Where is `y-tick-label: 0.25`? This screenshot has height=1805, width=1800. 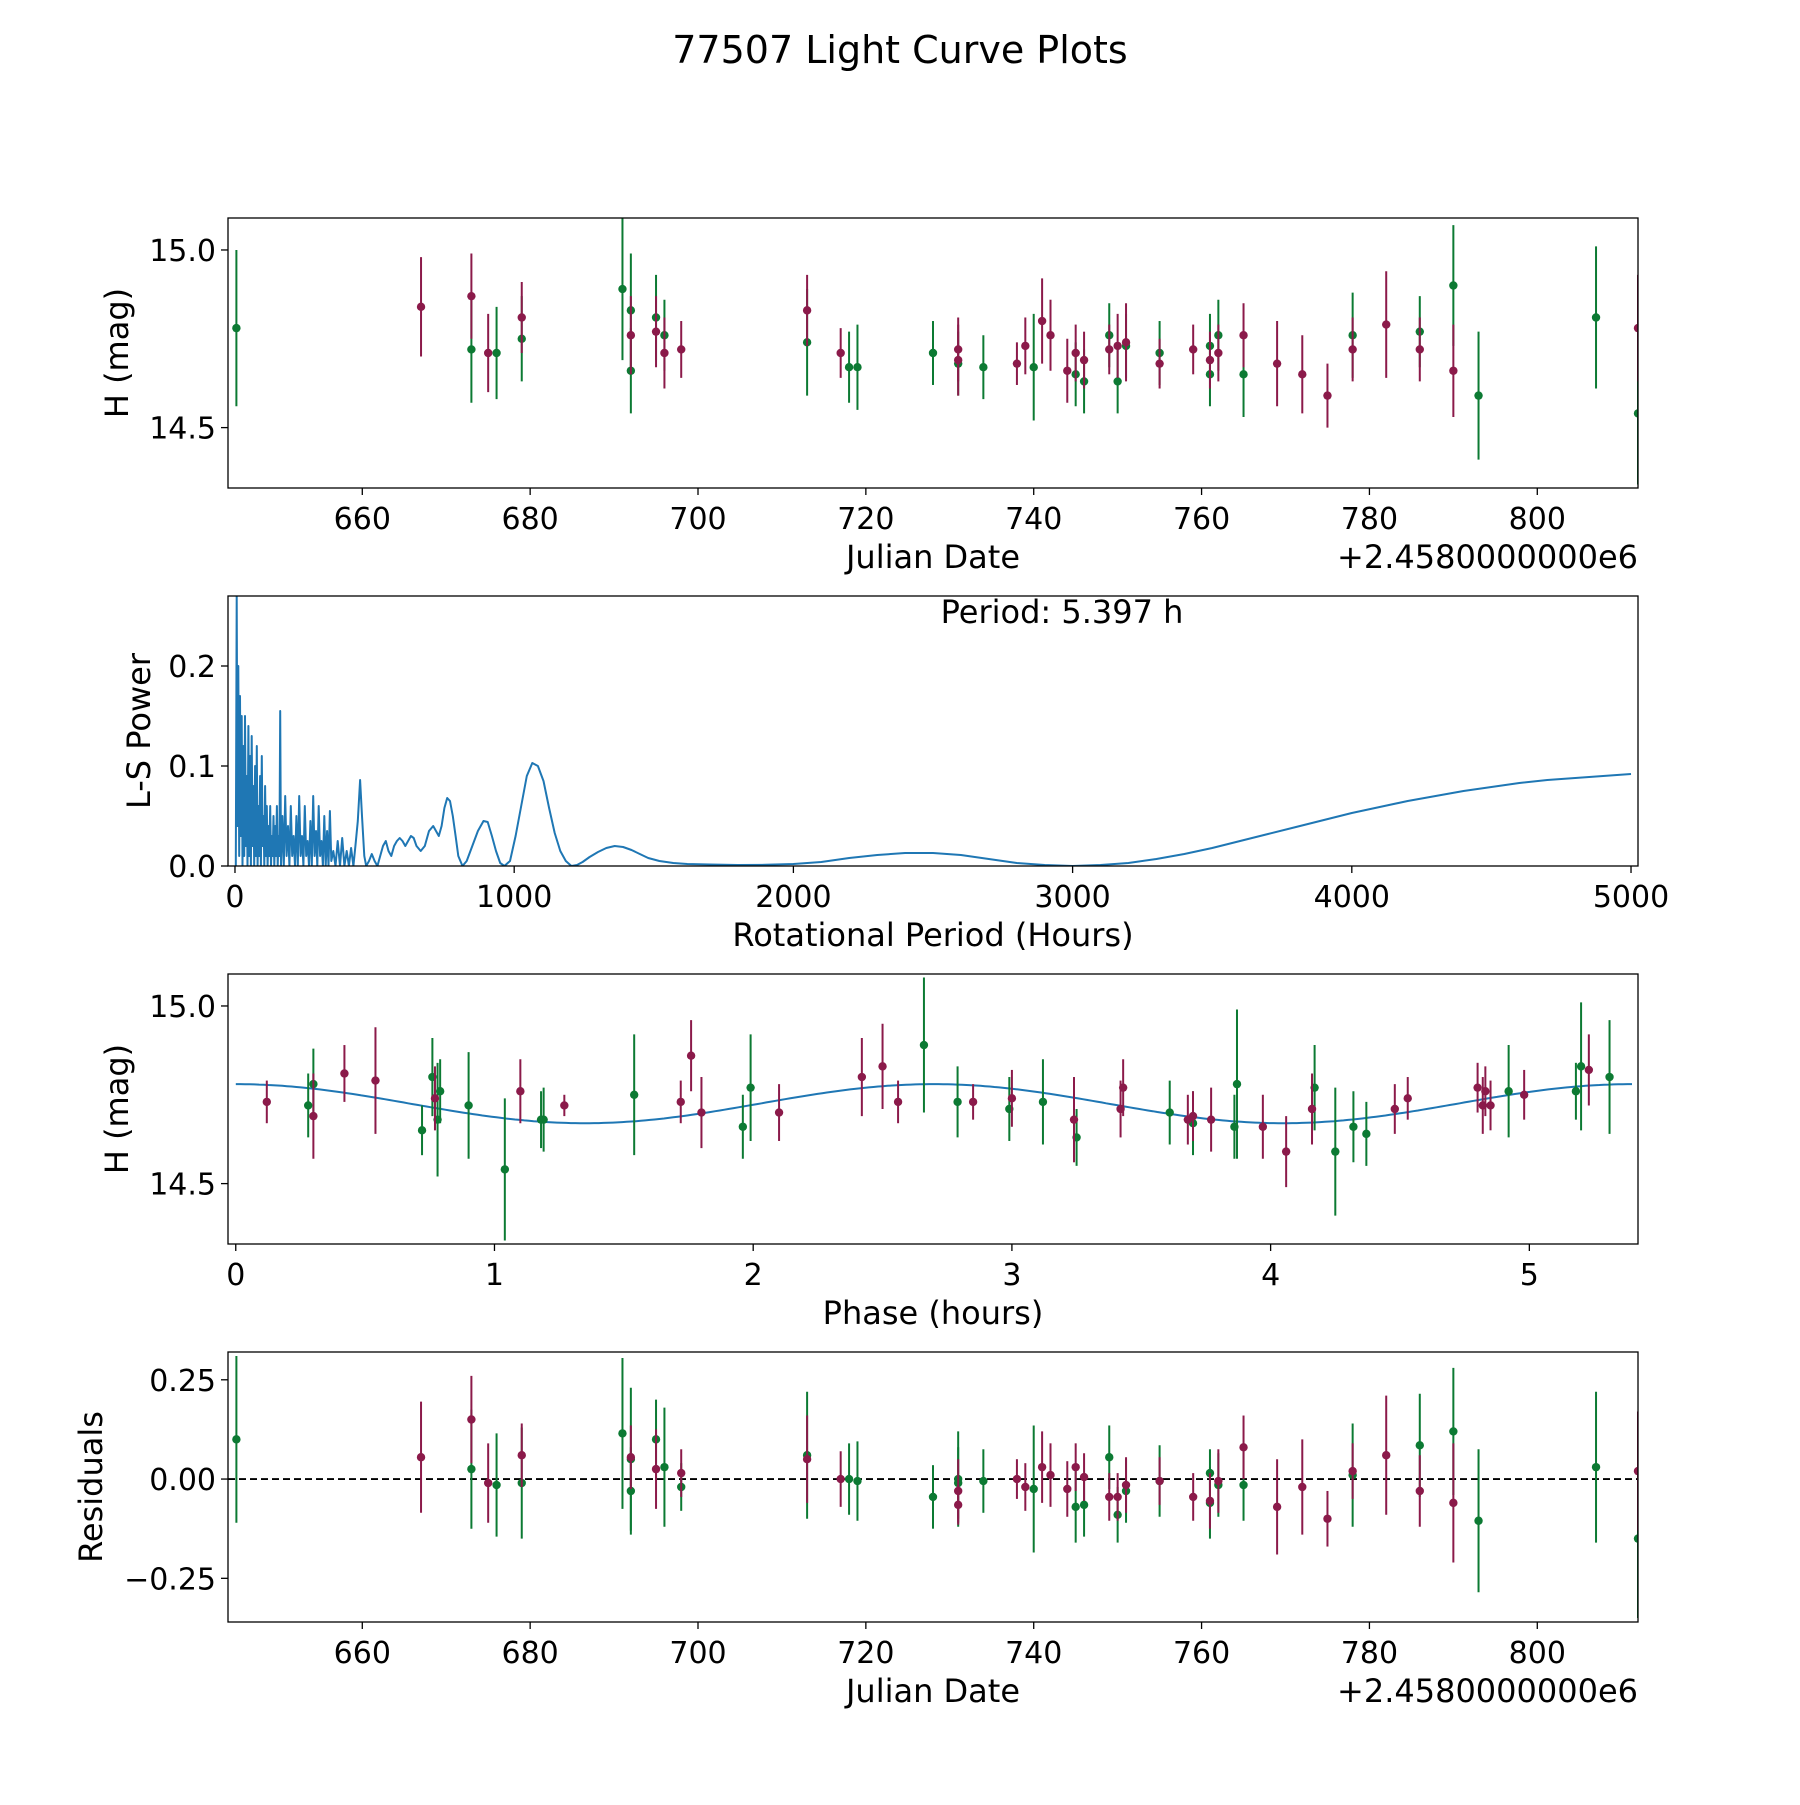 y-tick-label: 0.25 is located at coordinates (182, 1381).